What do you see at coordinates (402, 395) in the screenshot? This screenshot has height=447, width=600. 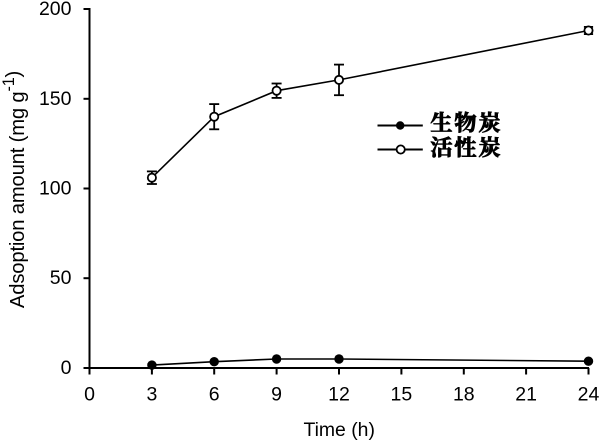 I see `svg-text: 15` at bounding box center [402, 395].